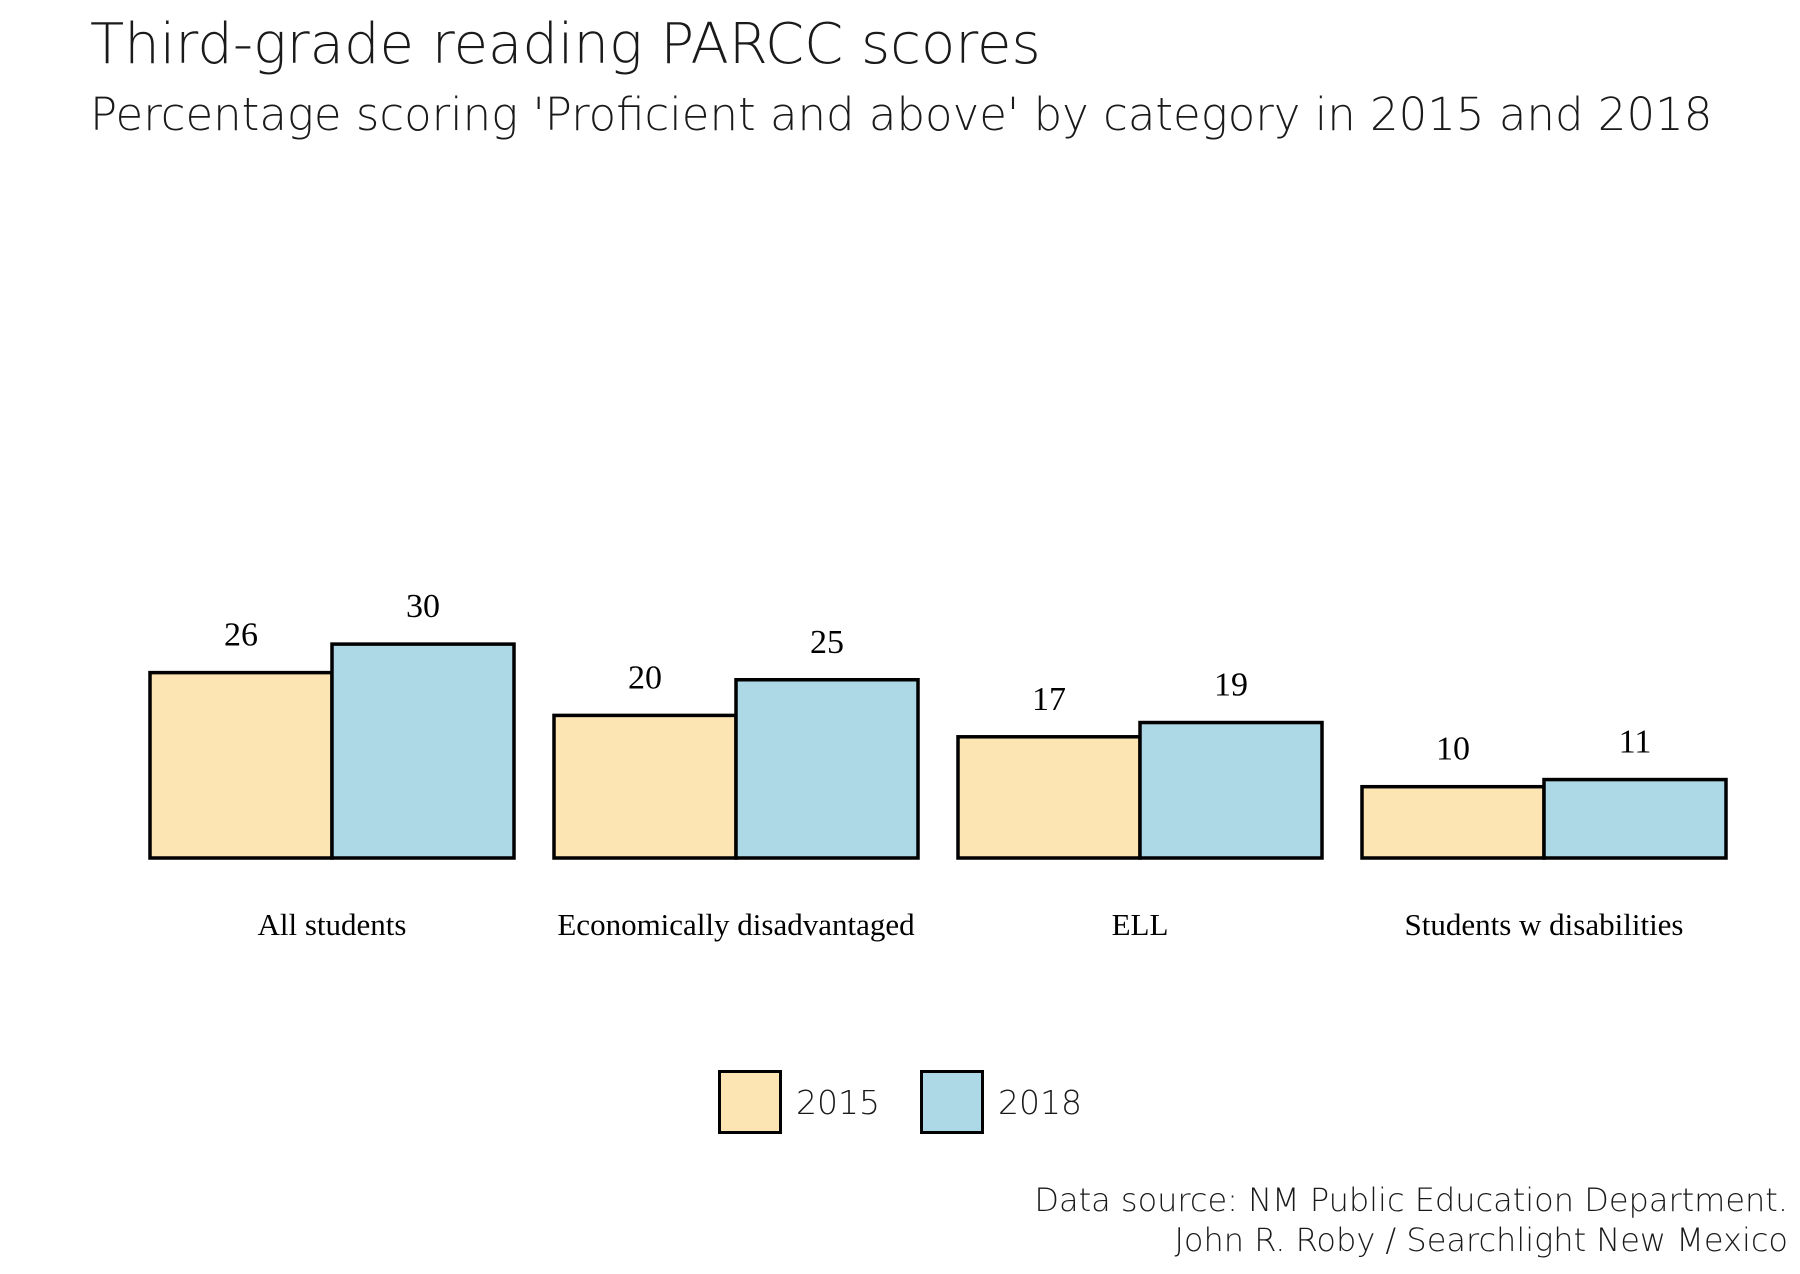 The height and width of the screenshot is (1274, 1800). What do you see at coordinates (1040, 1102) in the screenshot?
I see `legend-label-2018: 2018` at bounding box center [1040, 1102].